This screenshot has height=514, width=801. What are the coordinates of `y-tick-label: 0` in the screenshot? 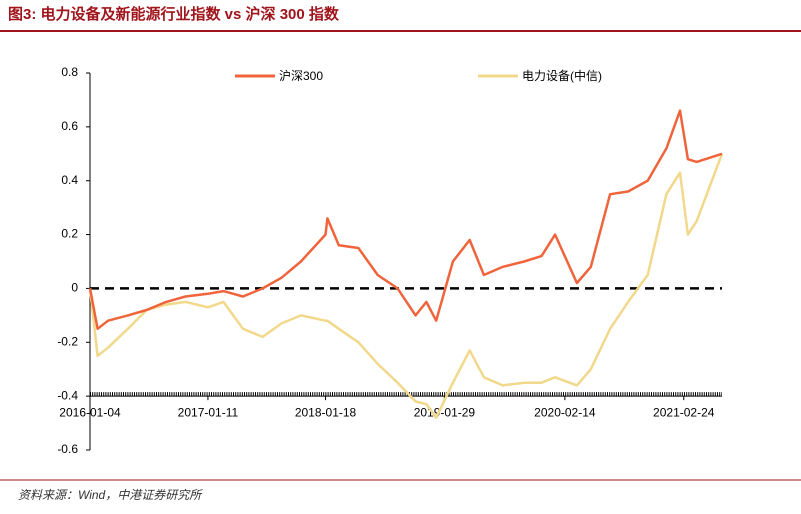 It's located at (74, 288).